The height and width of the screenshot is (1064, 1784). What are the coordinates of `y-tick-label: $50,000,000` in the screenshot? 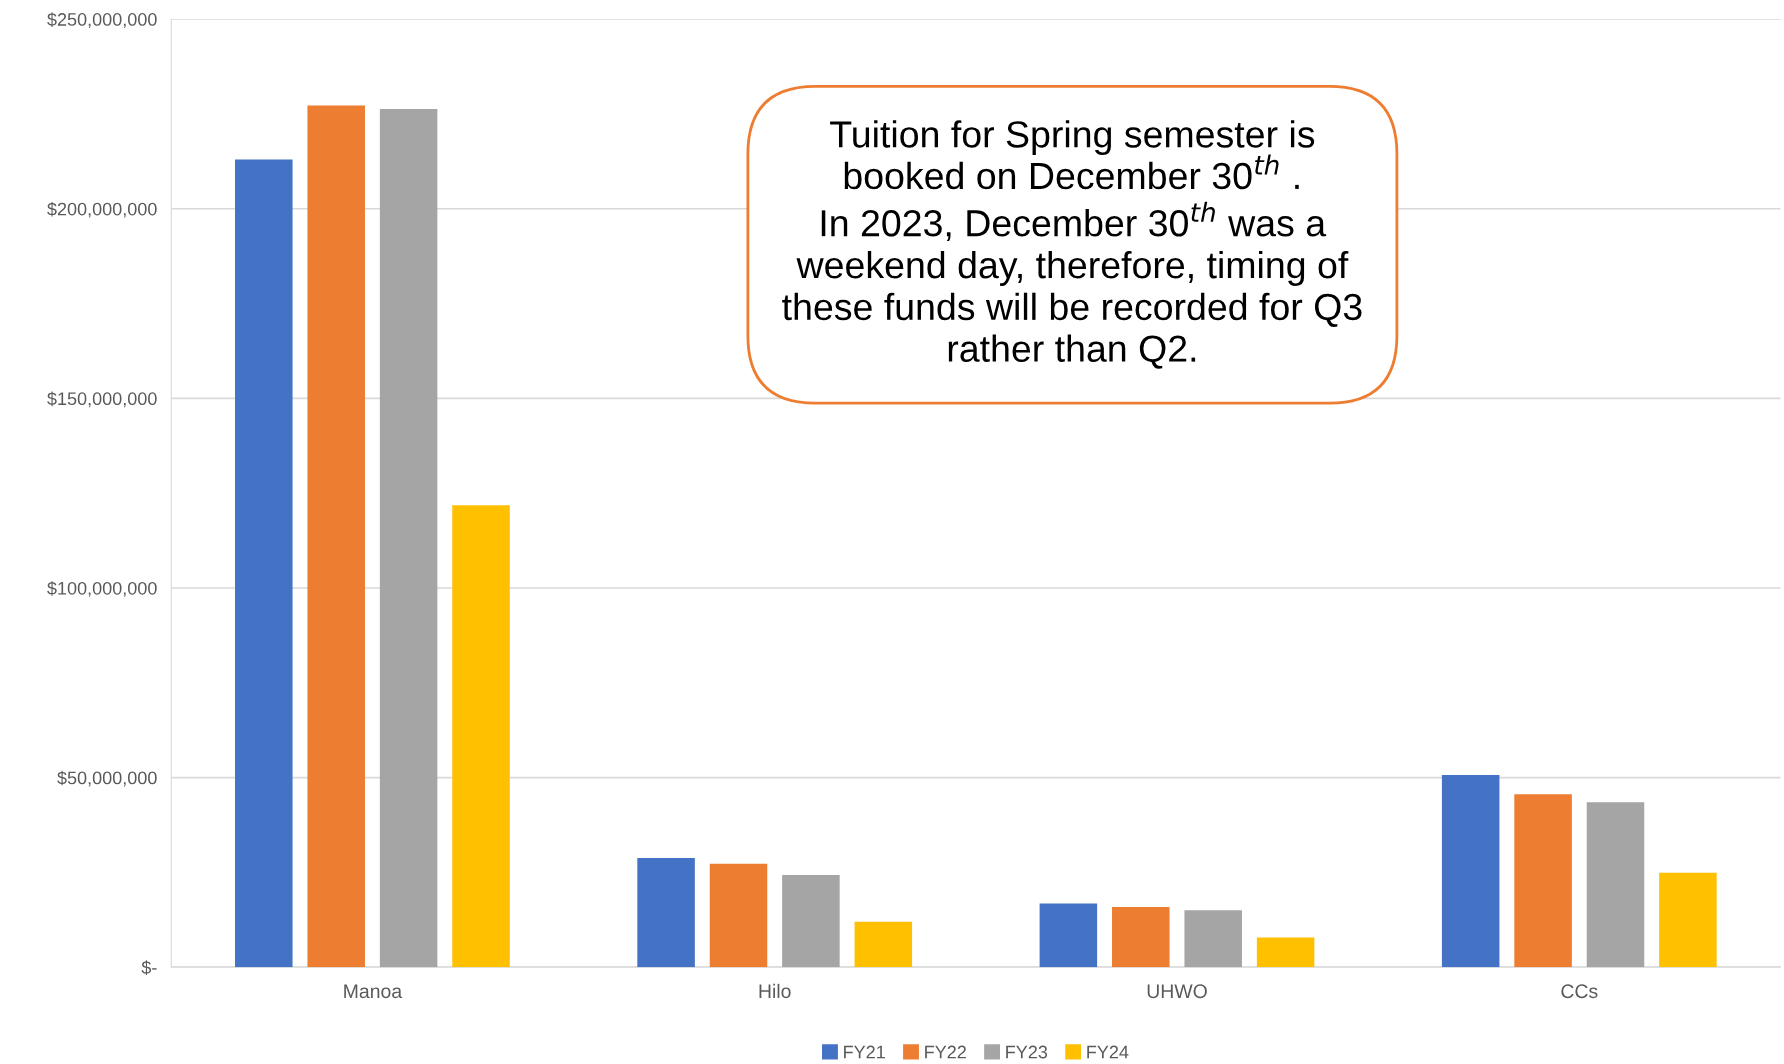 It's located at (107, 778).